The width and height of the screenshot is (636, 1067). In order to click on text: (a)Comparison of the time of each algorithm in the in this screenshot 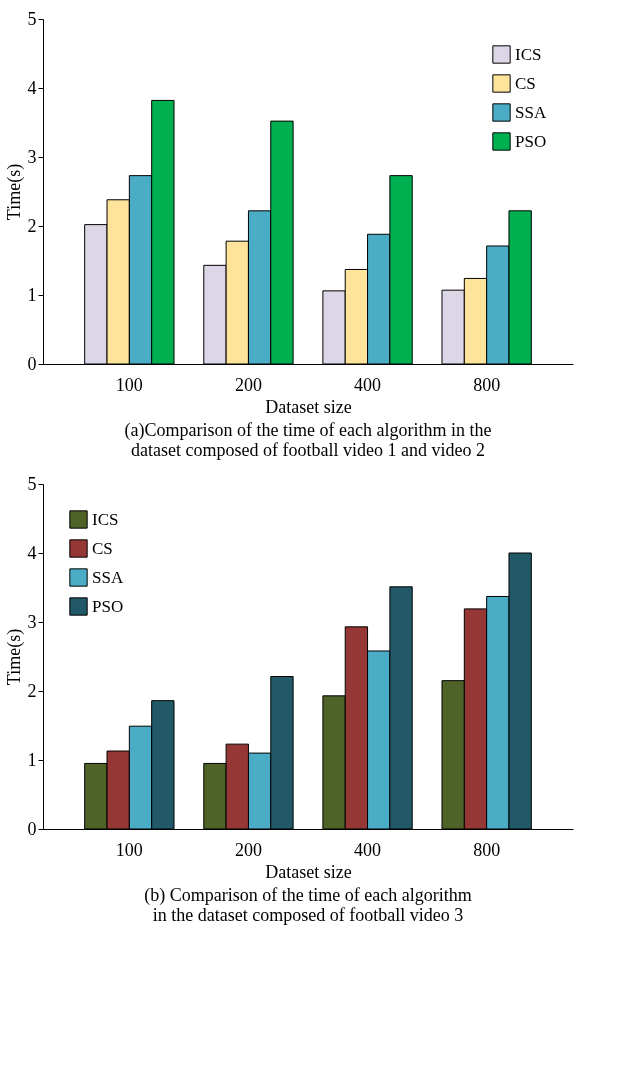, I will do `click(308, 430)`.